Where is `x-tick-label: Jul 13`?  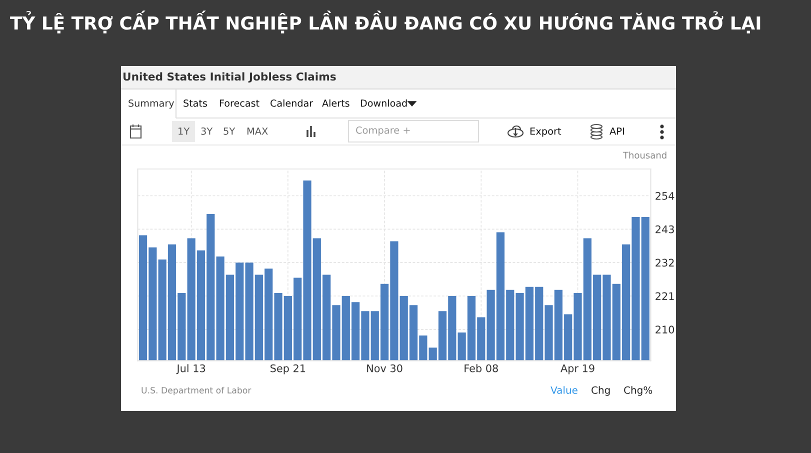 x-tick-label: Jul 13 is located at coordinates (191, 369).